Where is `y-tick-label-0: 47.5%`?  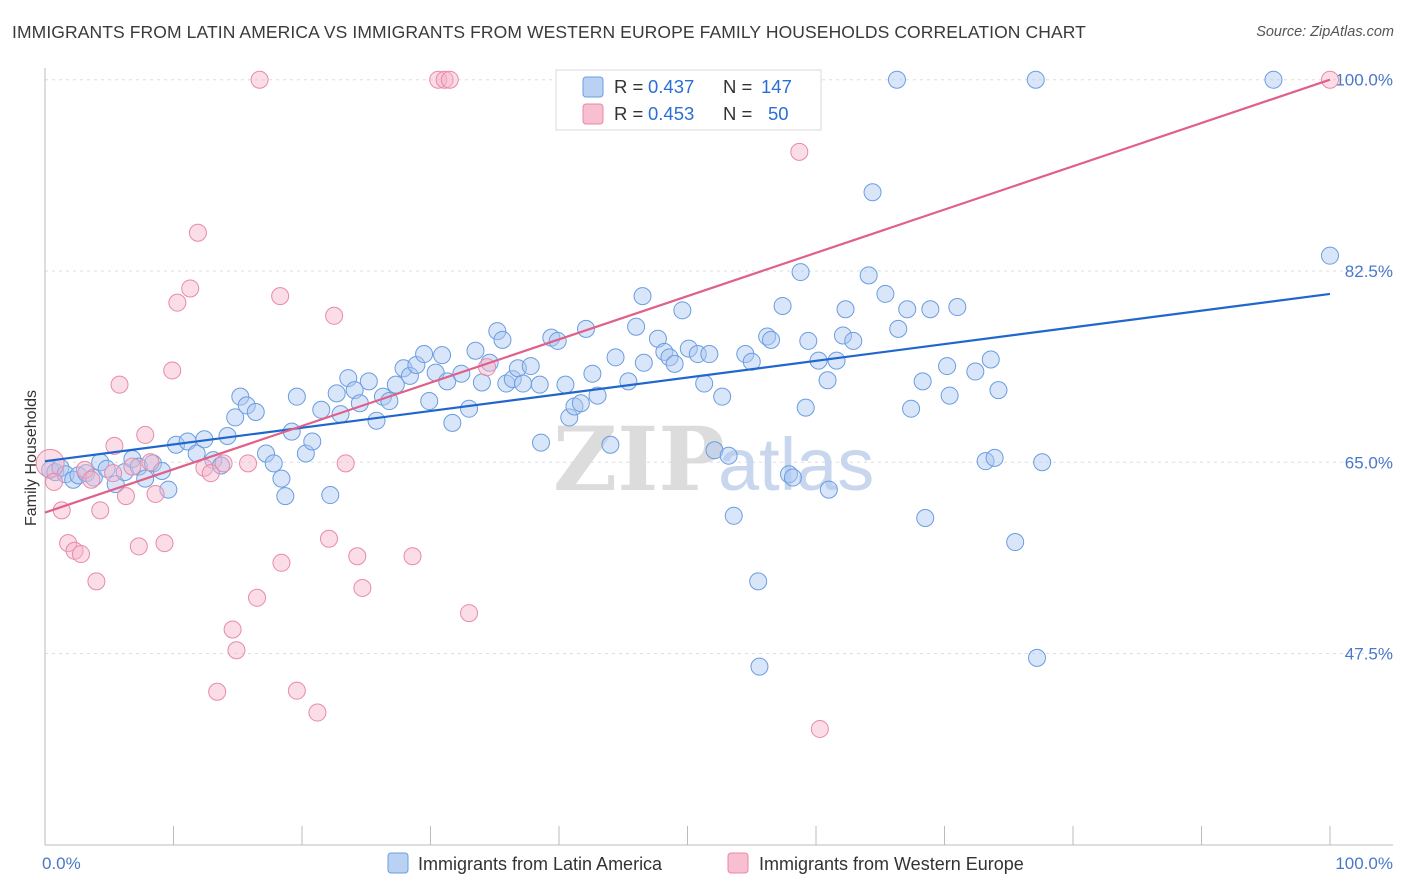
y-tick-label-0: 47.5% is located at coordinates (1369, 654).